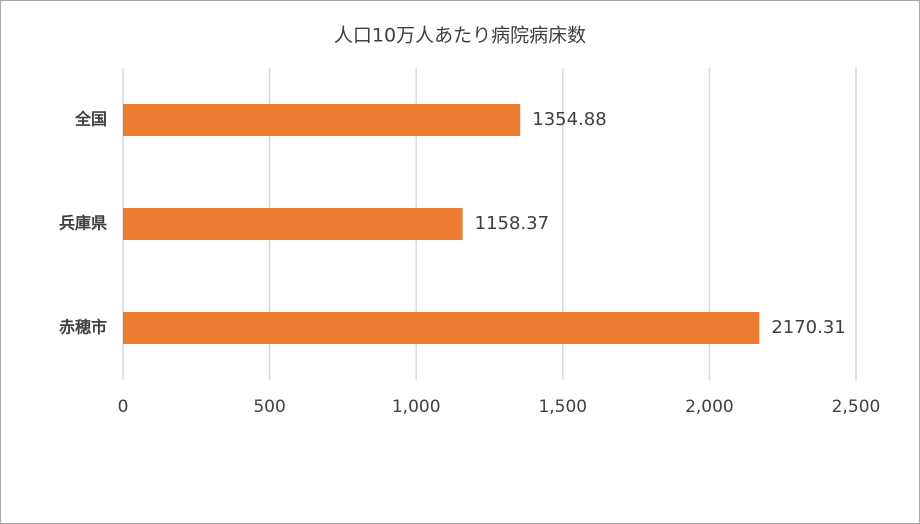  Describe the element at coordinates (856, 407) in the screenshot. I see `x-tick-label: 2,500` at that location.